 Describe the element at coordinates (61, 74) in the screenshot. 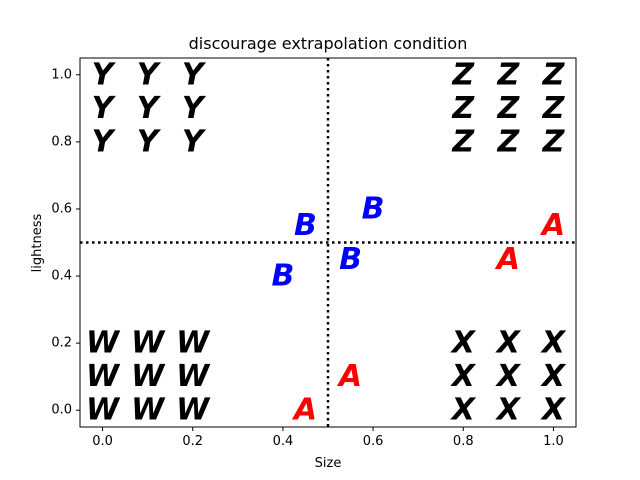

I see `y-tick-label: 1.0` at that location.